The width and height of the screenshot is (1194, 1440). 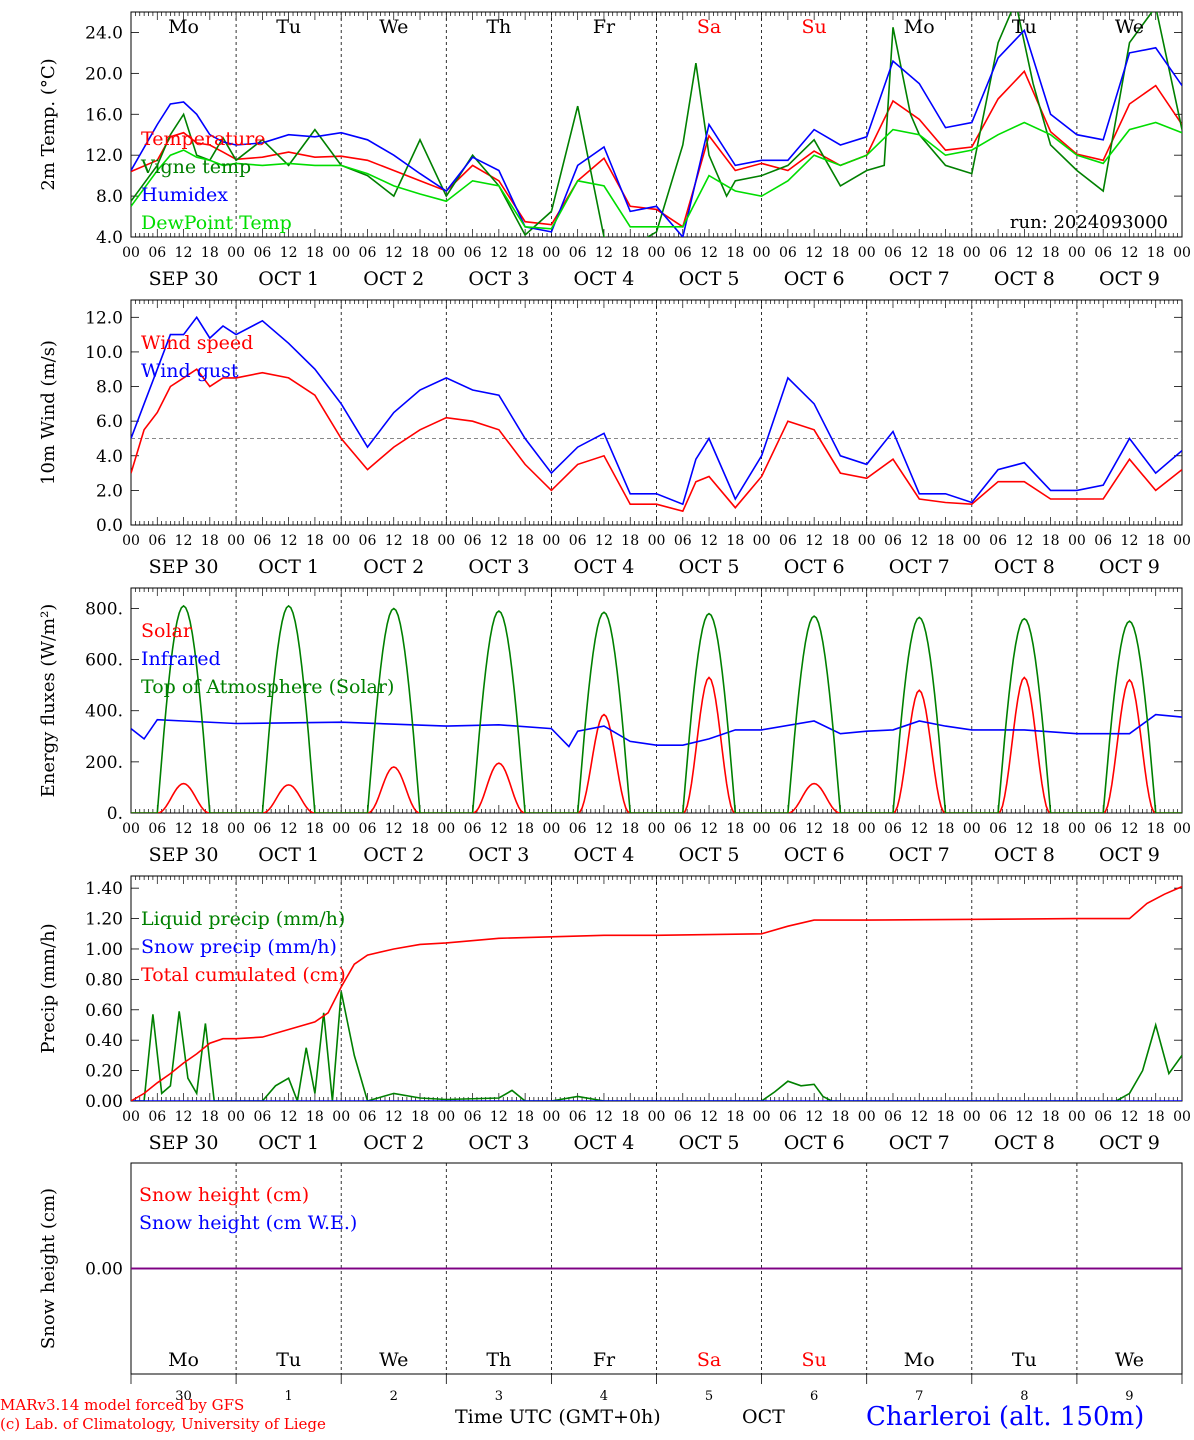 I want to click on precip-ylabel: Precip (mm/h), so click(x=48, y=988).